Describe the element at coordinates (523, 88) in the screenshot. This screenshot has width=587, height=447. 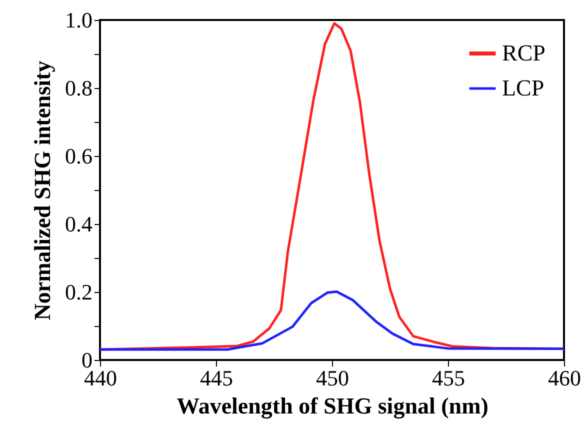
I see `legend-label: LCP` at that location.